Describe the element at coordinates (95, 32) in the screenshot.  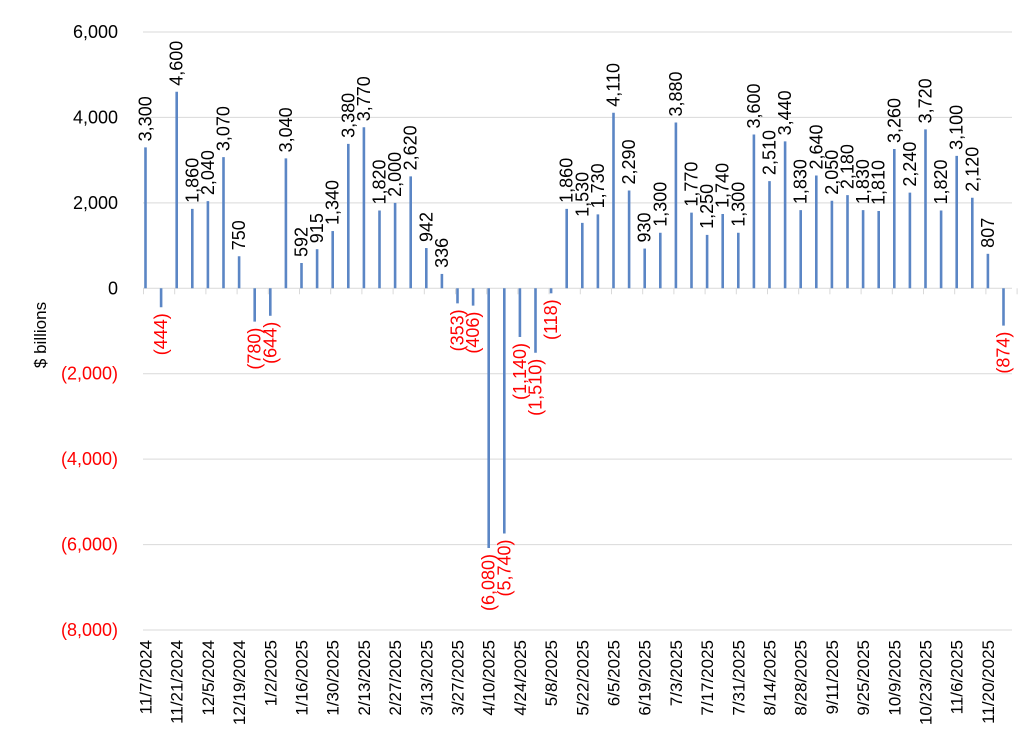
I see `y-tick-label: 6,000` at that location.